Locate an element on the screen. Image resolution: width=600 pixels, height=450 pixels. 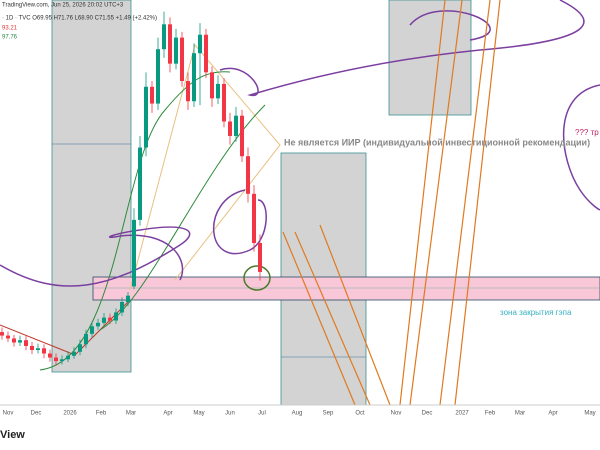
x-tick-label: 2027 is located at coordinates (462, 414).